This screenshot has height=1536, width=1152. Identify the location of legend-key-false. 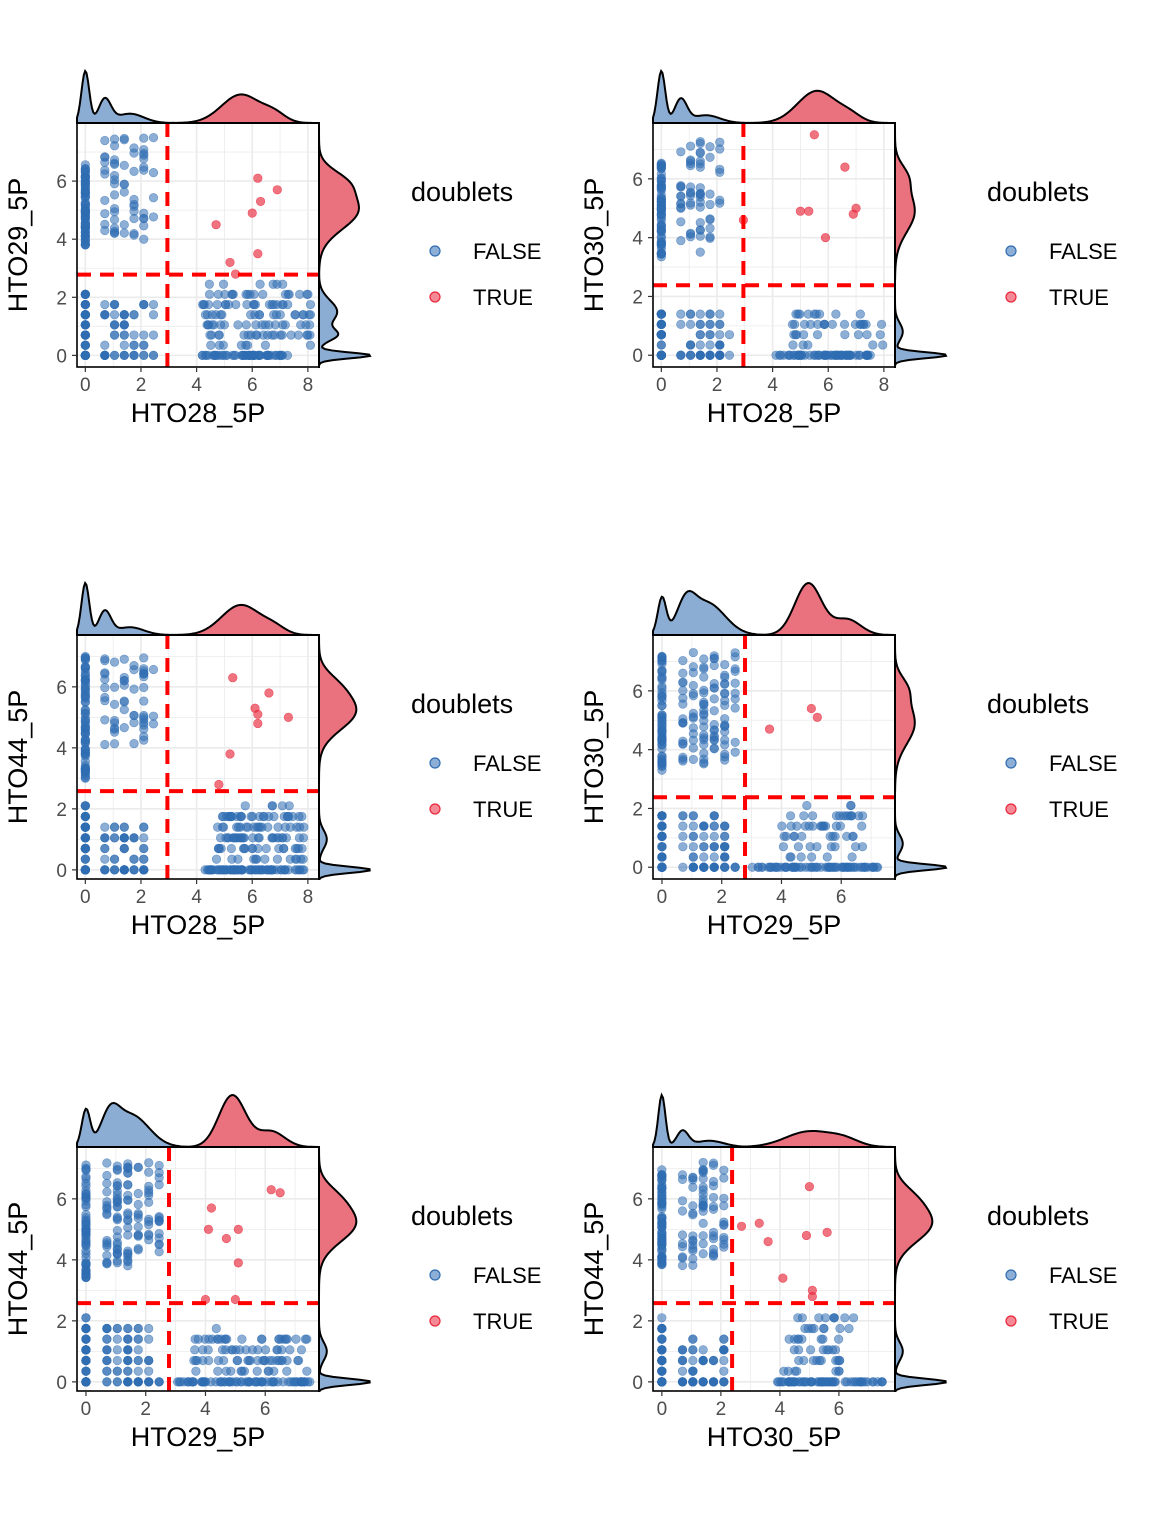
(1011, 763).